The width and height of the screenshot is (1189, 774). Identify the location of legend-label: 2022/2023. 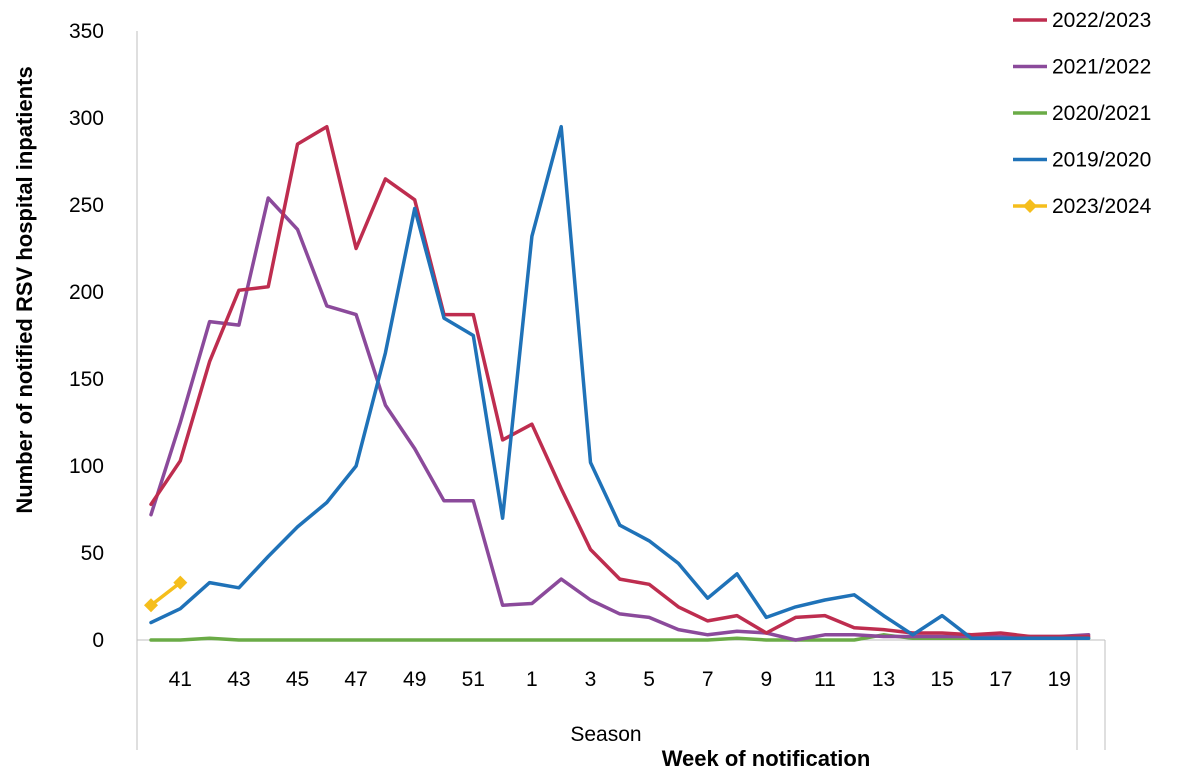
(1101, 20).